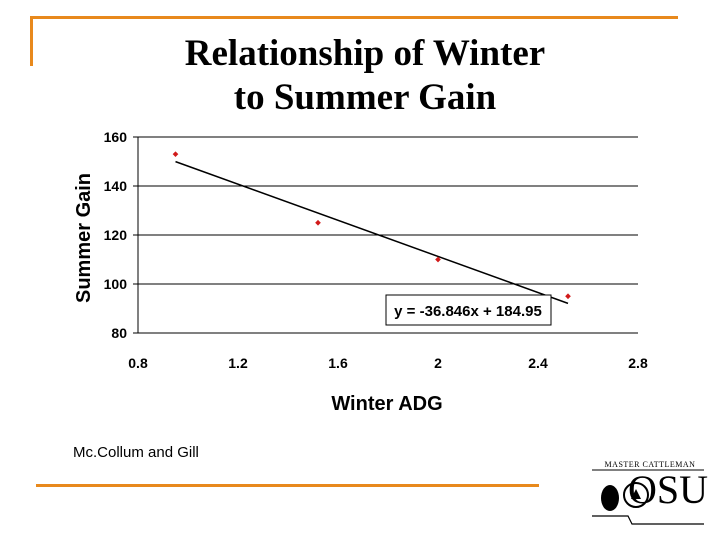 Image resolution: width=720 pixels, height=540 pixels. What do you see at coordinates (638, 363) in the screenshot?
I see `x-tick-label: 2.8` at bounding box center [638, 363].